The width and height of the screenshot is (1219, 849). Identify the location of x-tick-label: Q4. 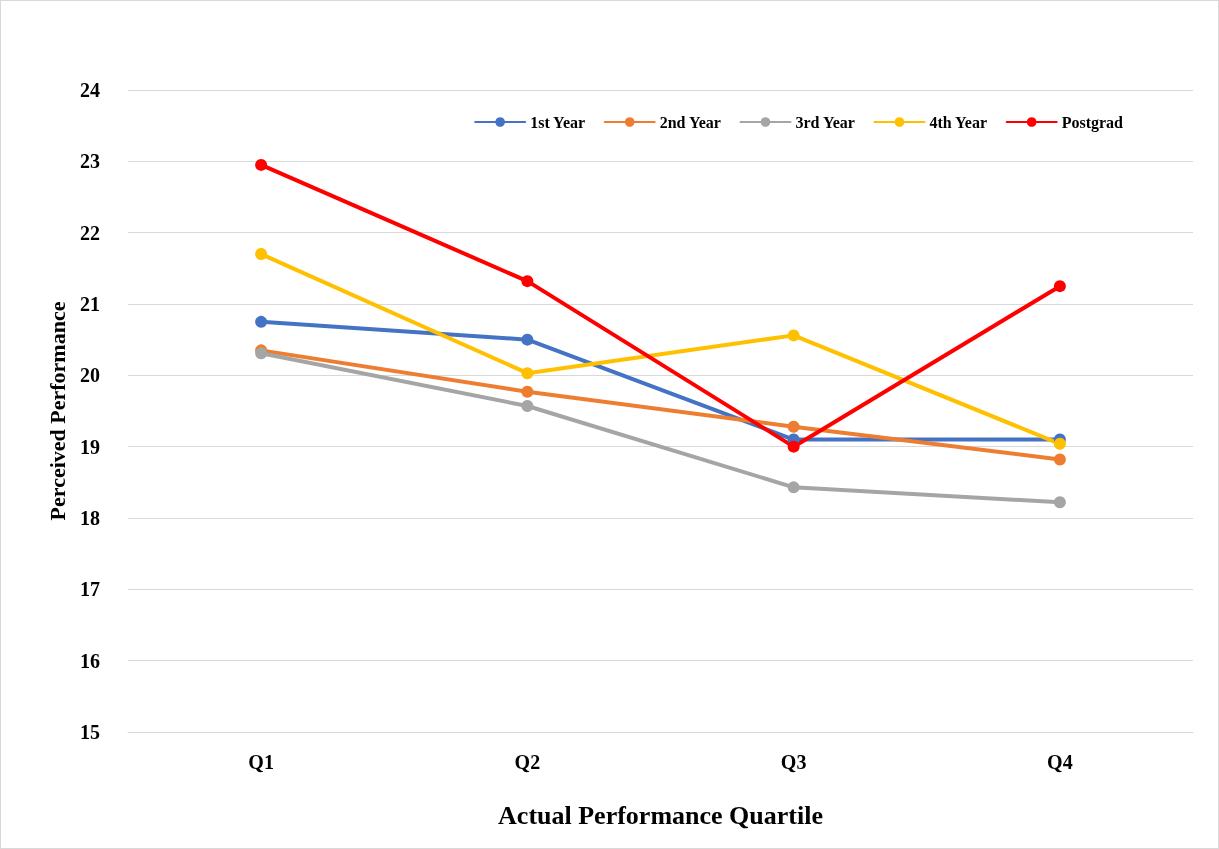
(1060, 762).